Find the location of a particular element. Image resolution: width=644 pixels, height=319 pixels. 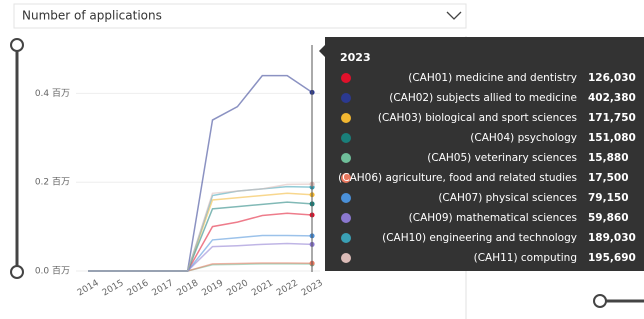

x-tick-label: 2018 is located at coordinates (187, 288).